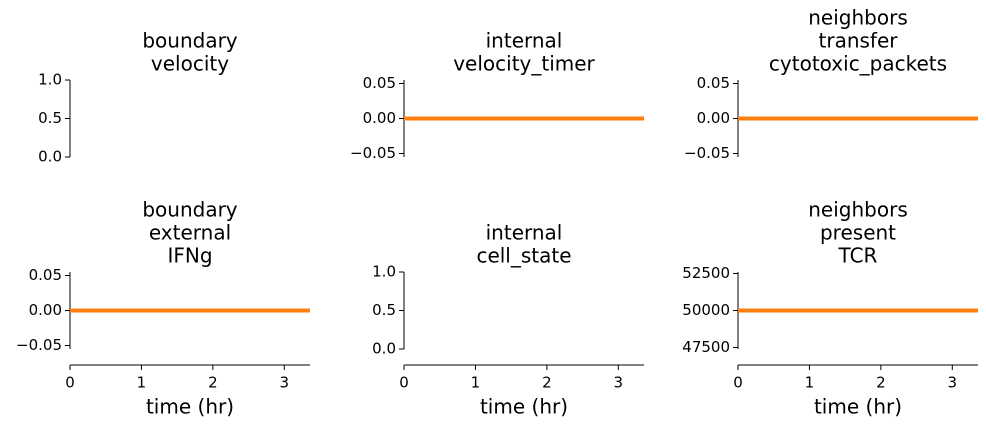  I want to click on subplot-title: cytotoxic_packets, so click(858, 64).